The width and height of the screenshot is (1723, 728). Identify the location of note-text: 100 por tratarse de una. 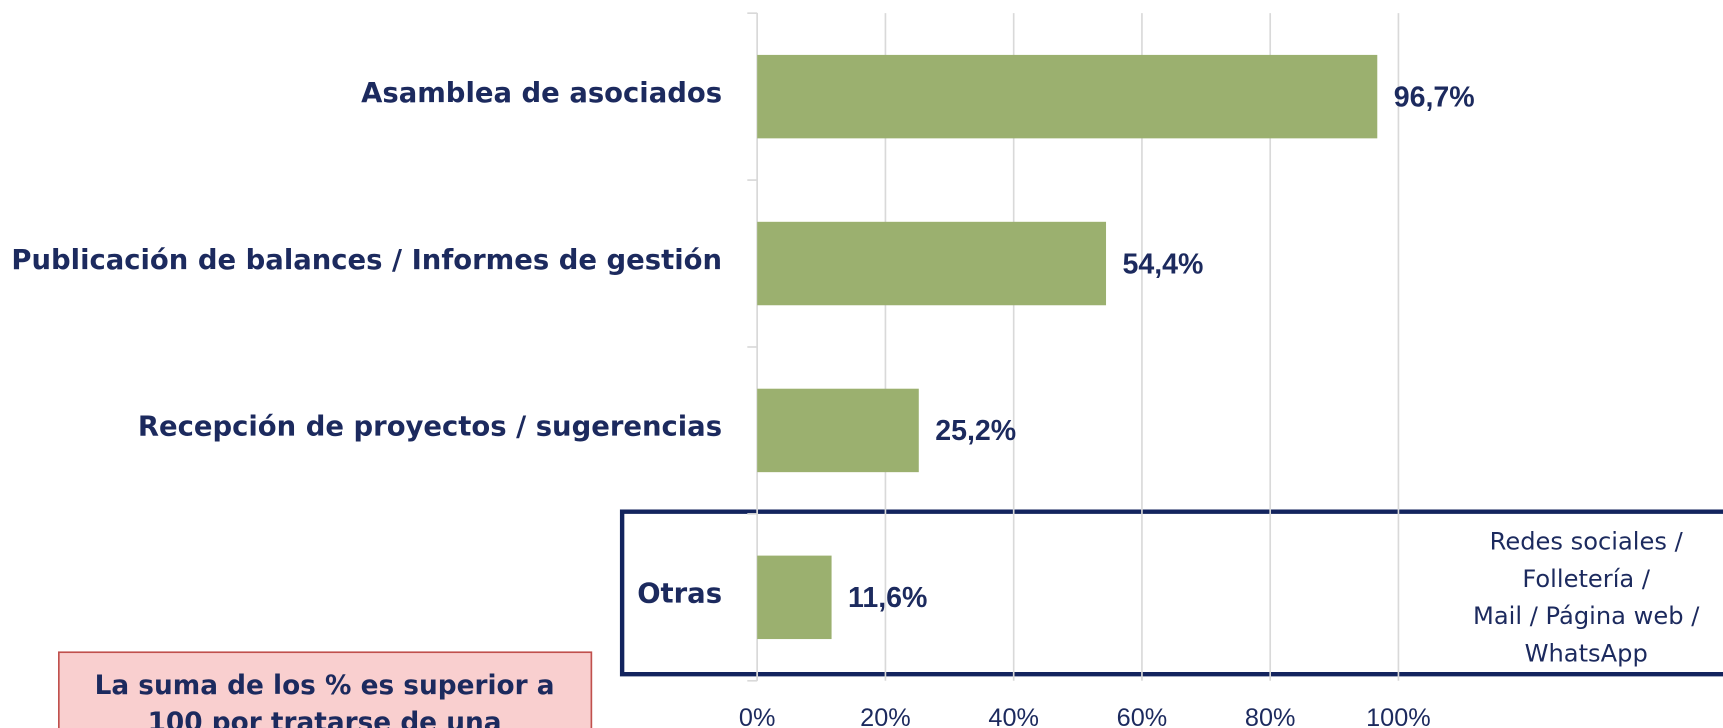
(325, 718).